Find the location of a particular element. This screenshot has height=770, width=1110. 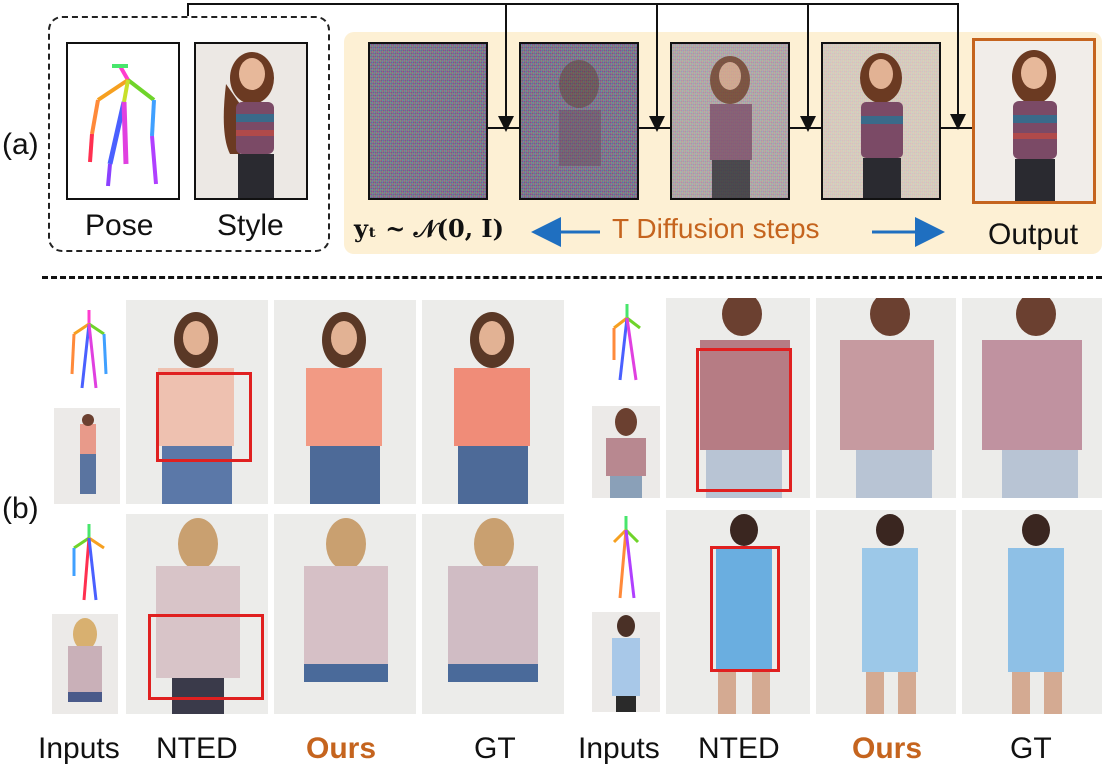

inputs-dashed-box is located at coordinates (189, 134).